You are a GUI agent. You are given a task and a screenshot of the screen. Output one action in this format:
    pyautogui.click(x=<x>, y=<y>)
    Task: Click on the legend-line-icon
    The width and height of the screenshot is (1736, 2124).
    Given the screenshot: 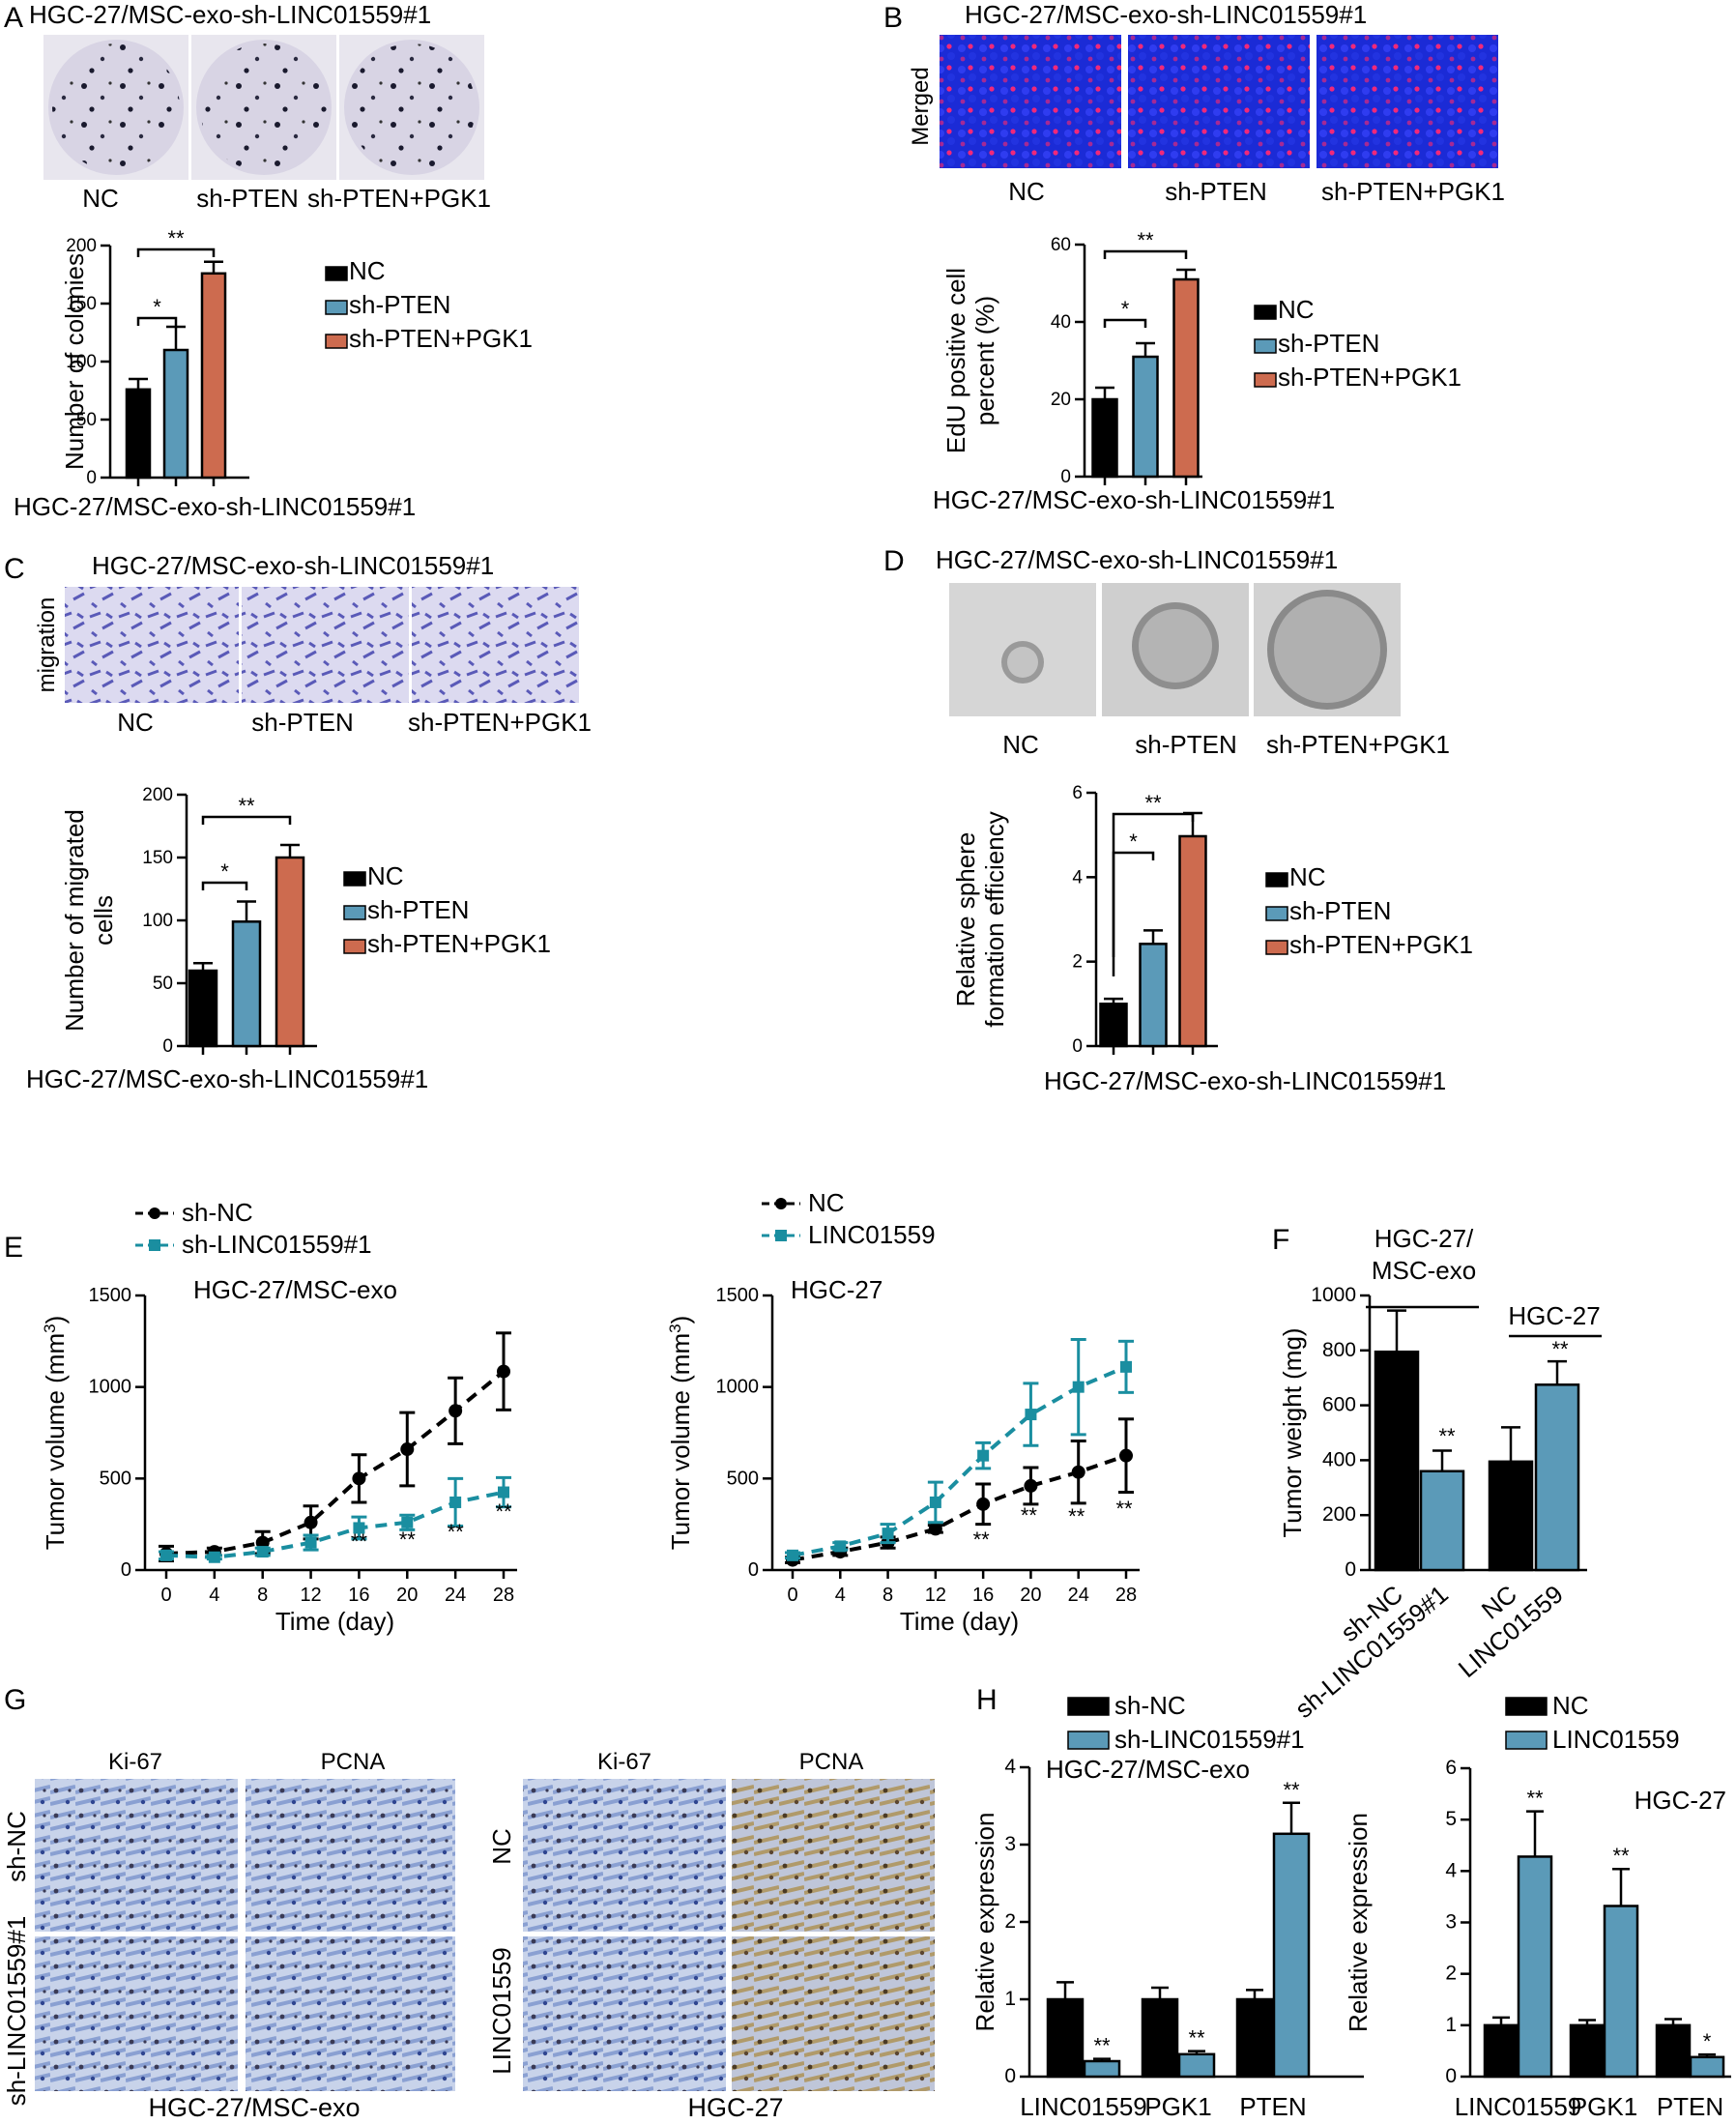 What is the action you would take?
    pyautogui.click(x=781, y=1235)
    